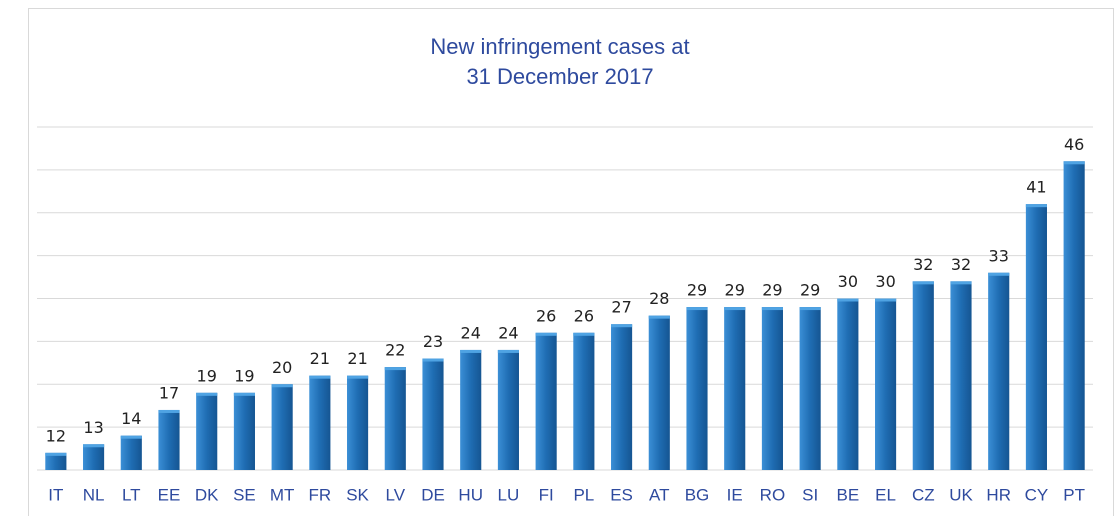 The image size is (1118, 516). Describe the element at coordinates (56, 435) in the screenshot. I see `value-label: 12` at that location.